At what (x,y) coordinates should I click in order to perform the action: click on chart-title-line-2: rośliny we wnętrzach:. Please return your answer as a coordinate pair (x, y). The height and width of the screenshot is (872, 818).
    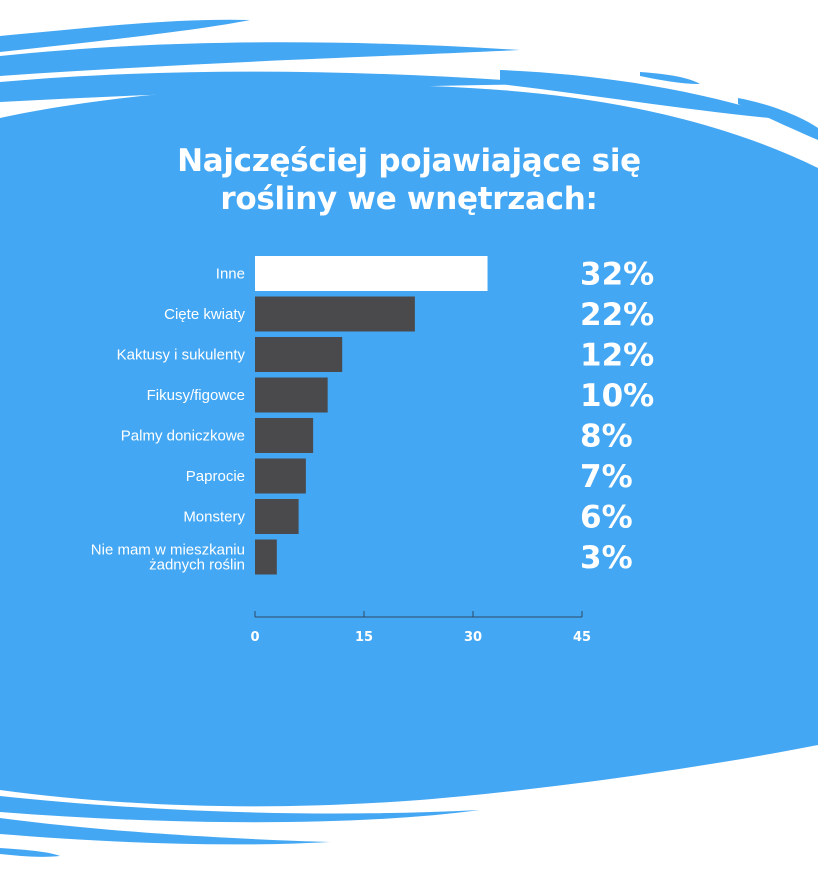
    Looking at the image, I should click on (409, 199).